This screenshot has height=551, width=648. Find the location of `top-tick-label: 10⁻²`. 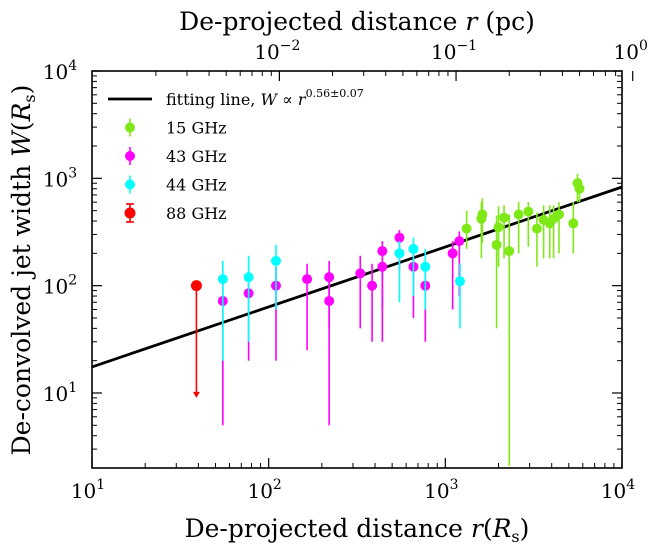

top-tick-label: 10⁻² is located at coordinates (277, 51).